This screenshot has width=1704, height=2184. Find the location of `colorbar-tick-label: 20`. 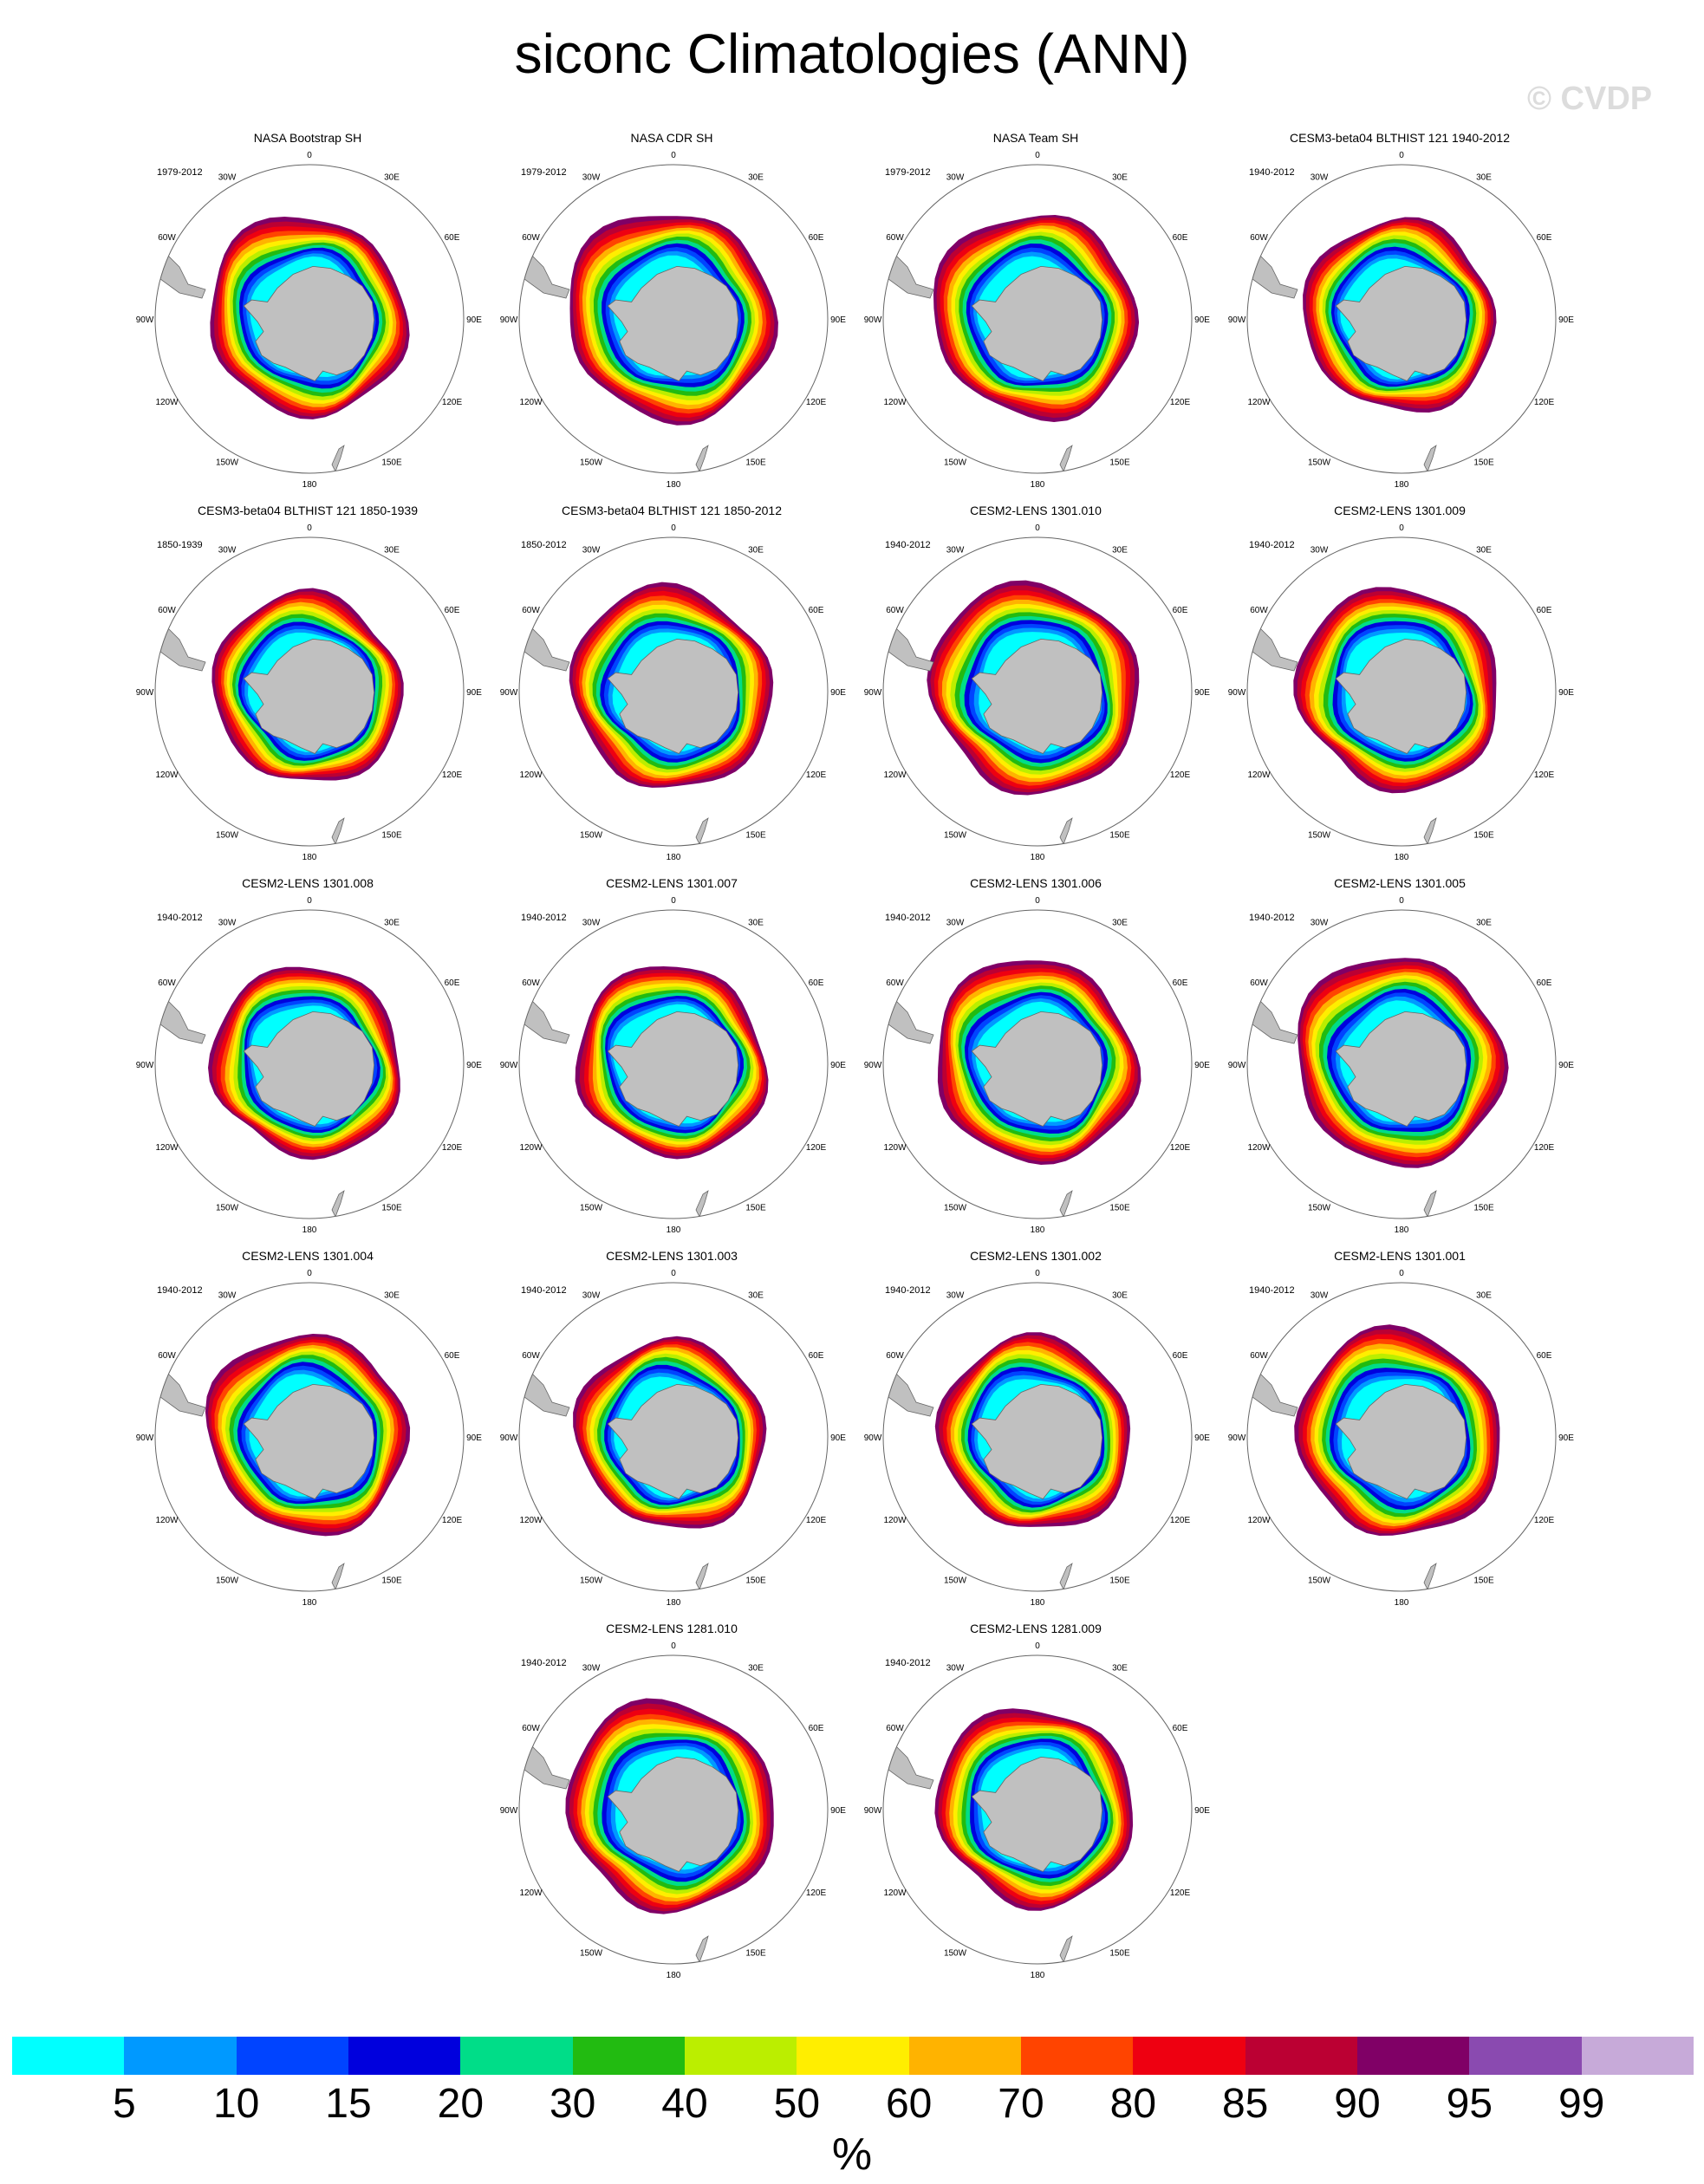

colorbar-tick-label: 20 is located at coordinates (461, 2104).